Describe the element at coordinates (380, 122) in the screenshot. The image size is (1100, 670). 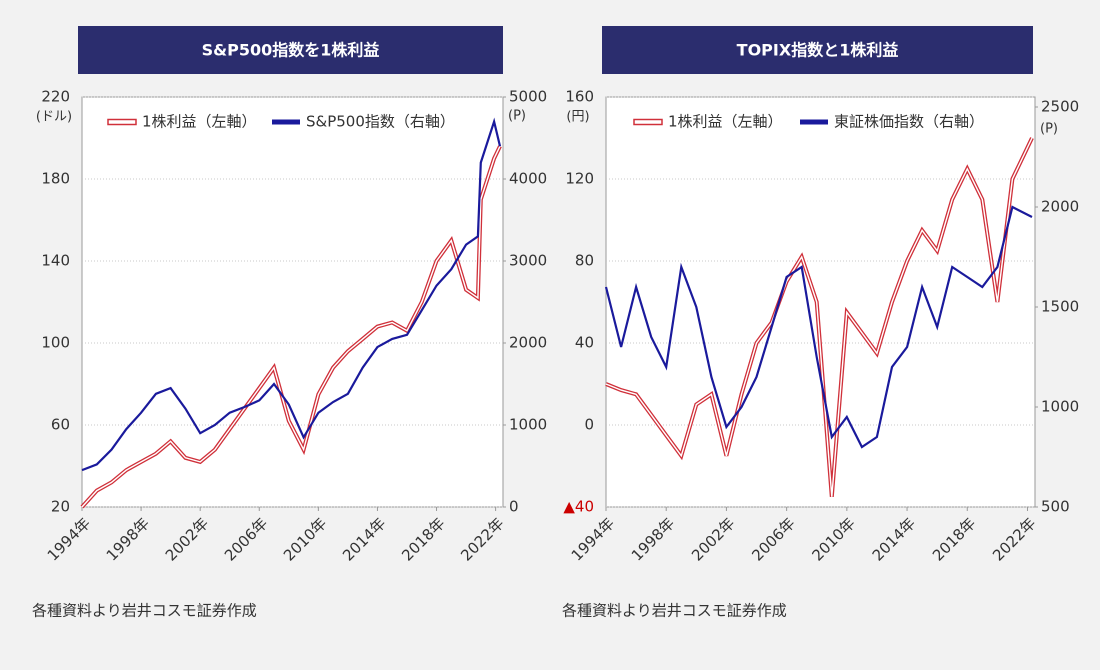
I see `legend-label: S&P500指数（右軸）` at that location.